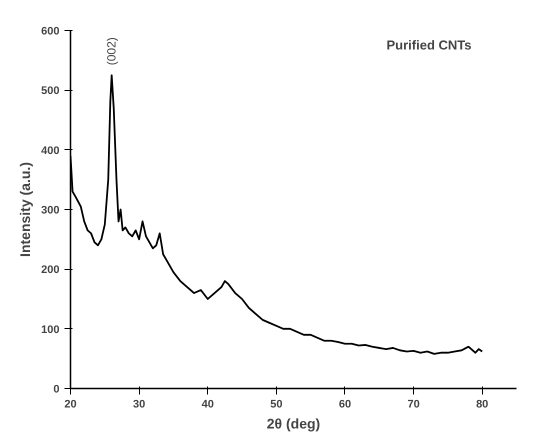 The width and height of the screenshot is (541, 434). Describe the element at coordinates (276, 404) in the screenshot. I see `x-tick-label: 50` at that location.